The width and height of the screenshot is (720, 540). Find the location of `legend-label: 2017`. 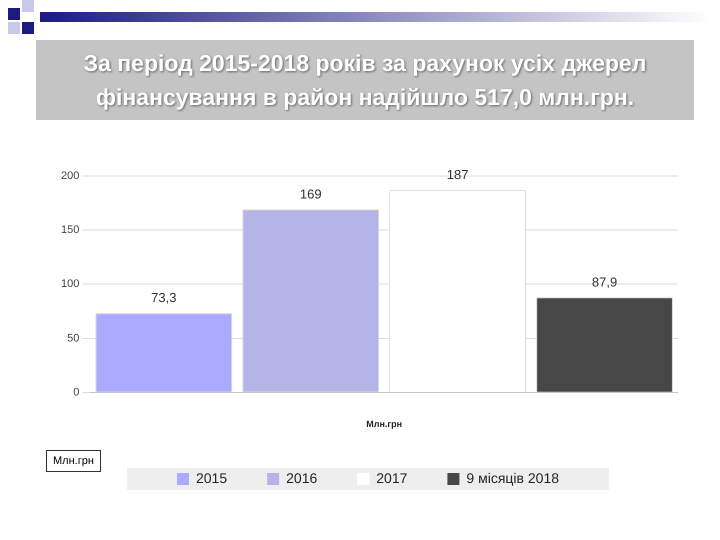

legend-label: 2017 is located at coordinates (392, 478).